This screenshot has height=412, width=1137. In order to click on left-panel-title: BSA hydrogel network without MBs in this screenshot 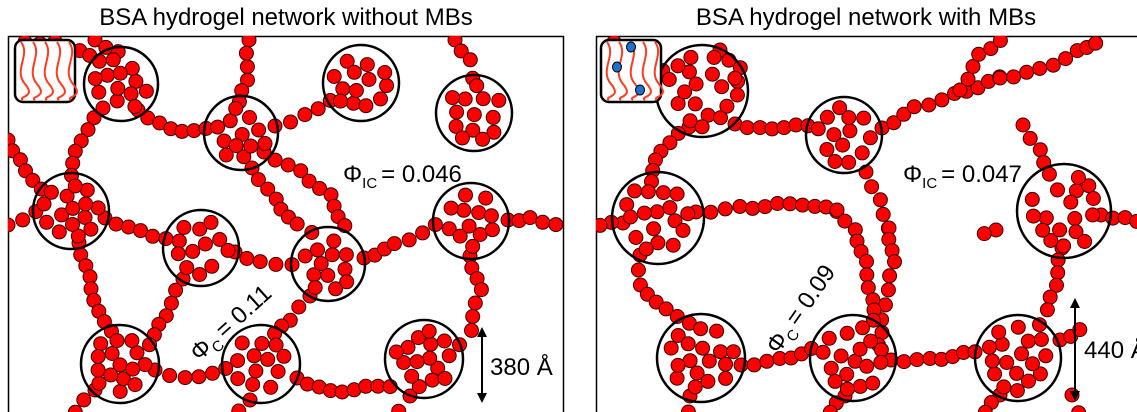, I will do `click(286, 17)`.